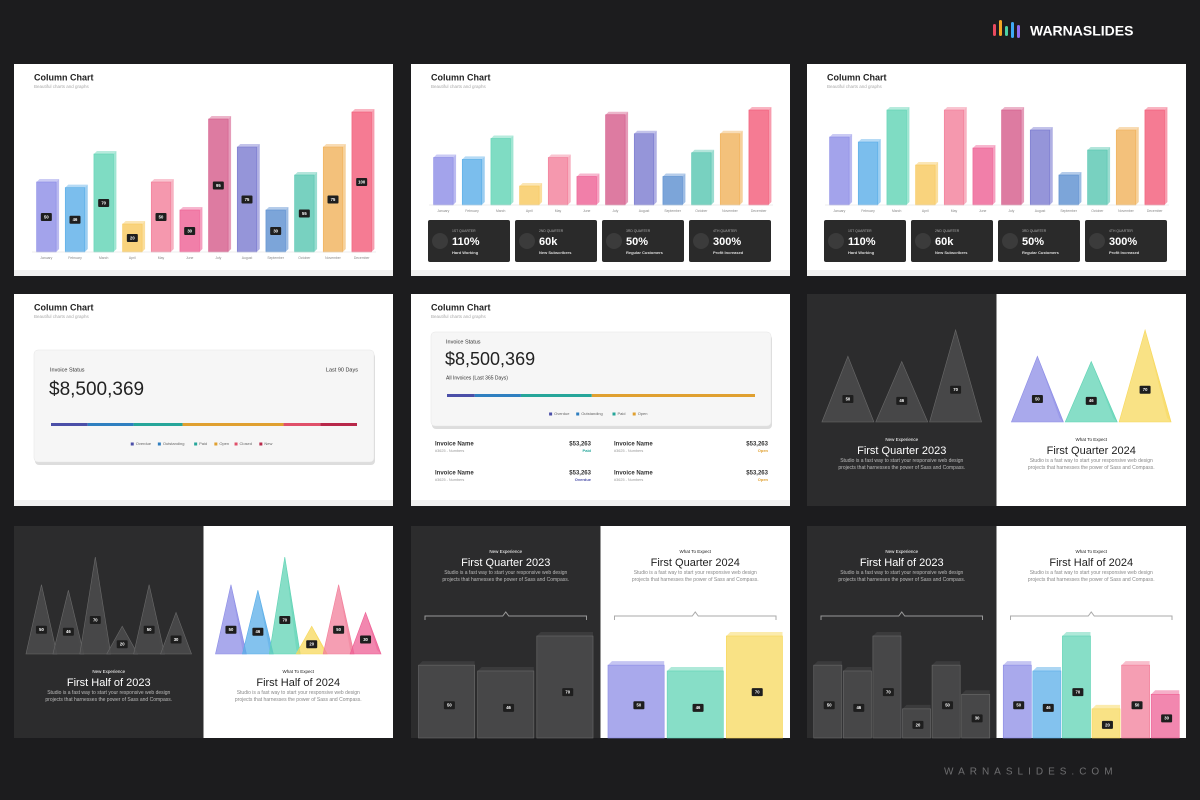 This screenshot has height=800, width=1200. I want to click on slide-footer, so click(600, 273).